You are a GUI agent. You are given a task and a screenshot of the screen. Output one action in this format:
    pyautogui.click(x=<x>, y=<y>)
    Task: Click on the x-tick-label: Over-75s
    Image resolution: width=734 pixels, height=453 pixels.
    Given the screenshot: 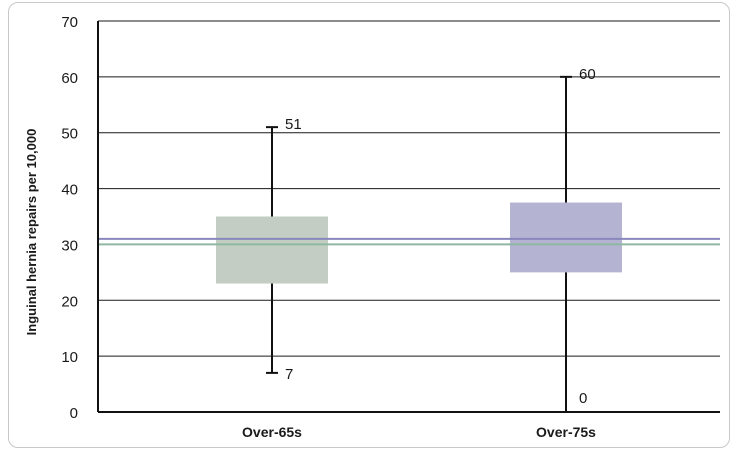 What is the action you would take?
    pyautogui.click(x=566, y=432)
    